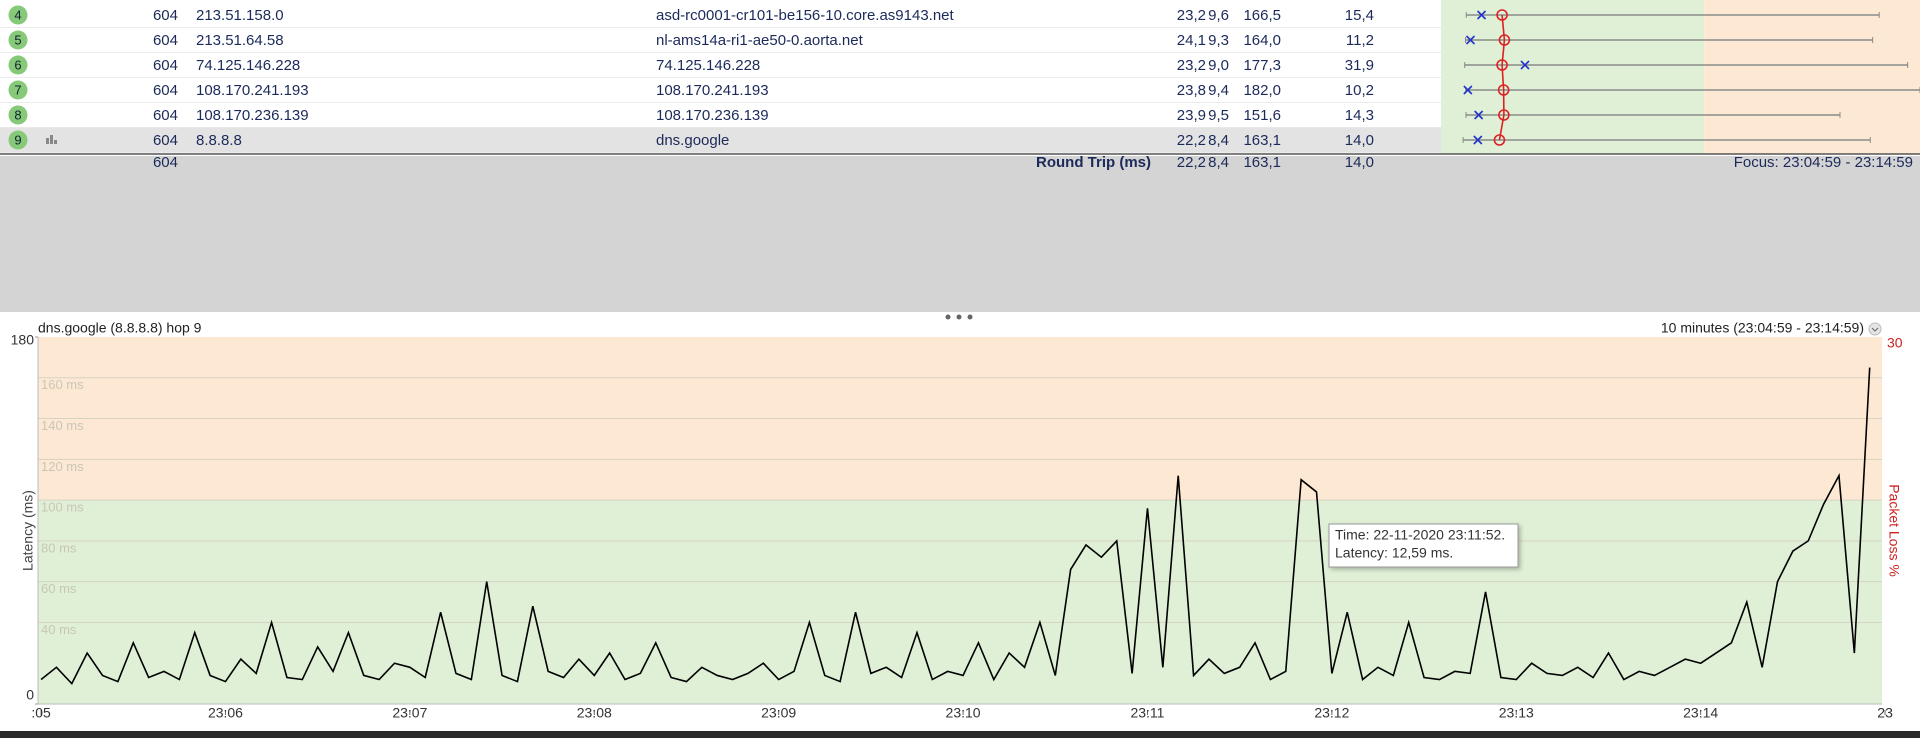 The image size is (1920, 738). I want to click on x-tick-label: :05, so click(41, 713).